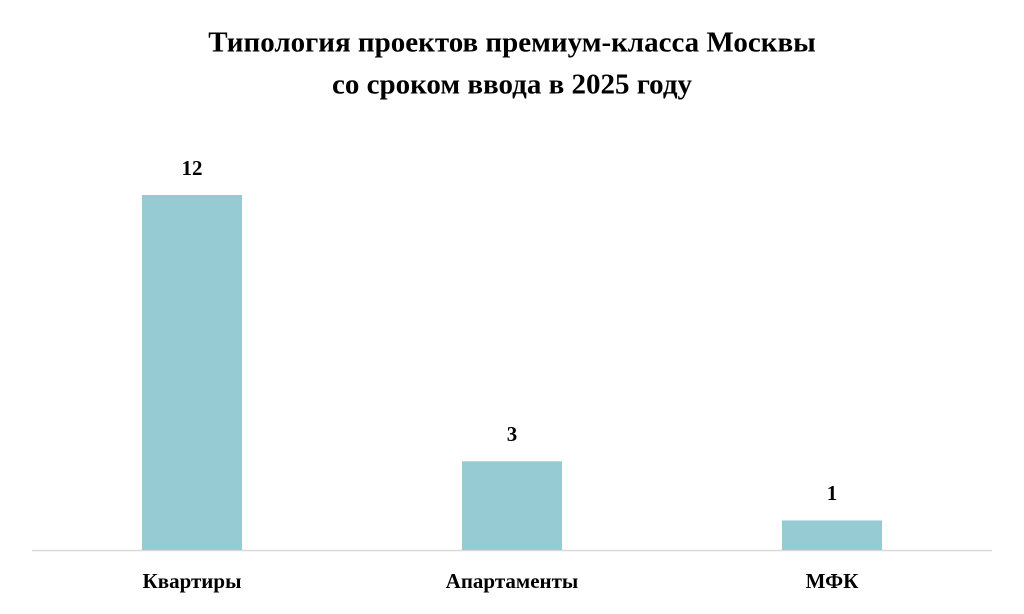  Describe the element at coordinates (192, 581) in the screenshot. I see `x-tick-label: Квартиры` at that location.